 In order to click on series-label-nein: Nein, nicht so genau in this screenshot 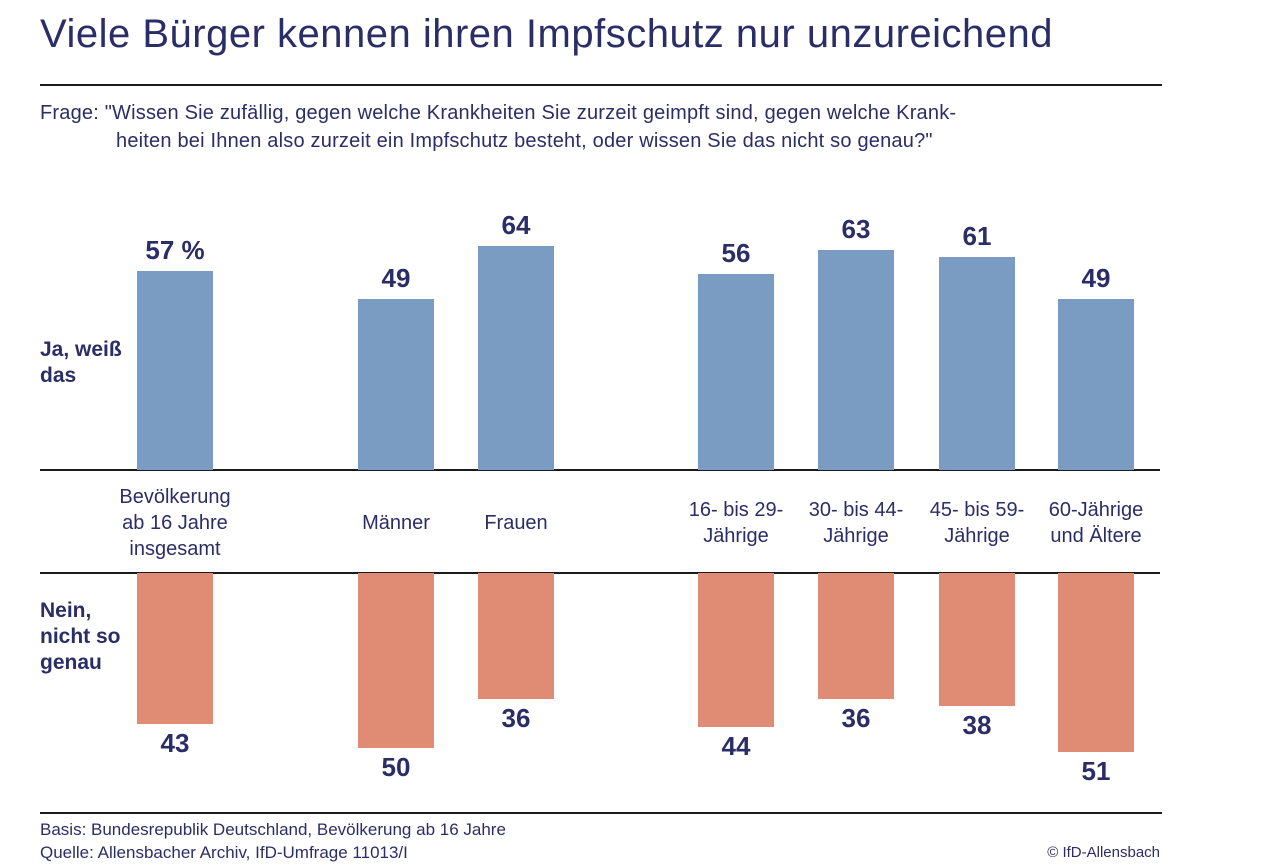, I will do `click(80, 636)`.